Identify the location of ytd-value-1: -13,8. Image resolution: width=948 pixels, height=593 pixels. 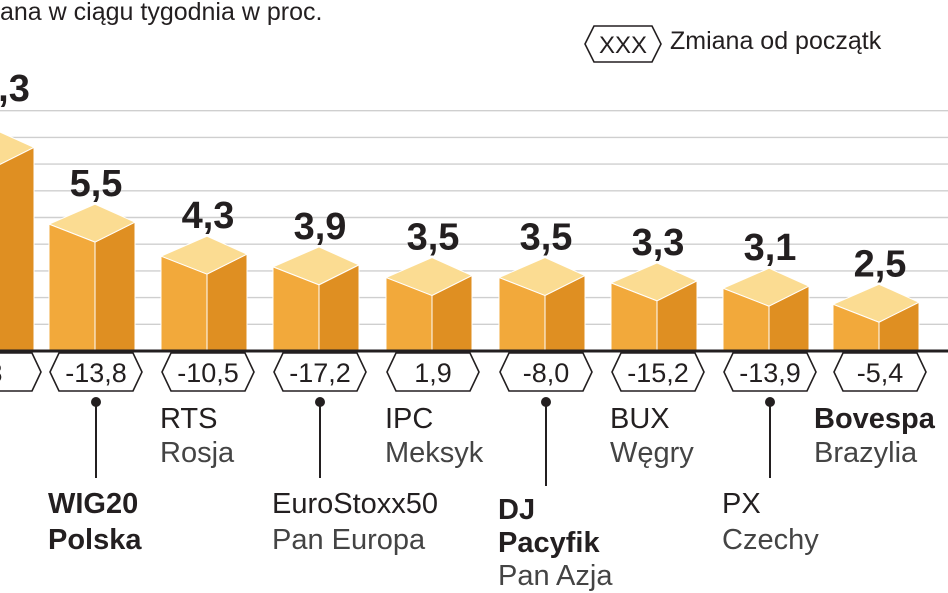
(96, 373).